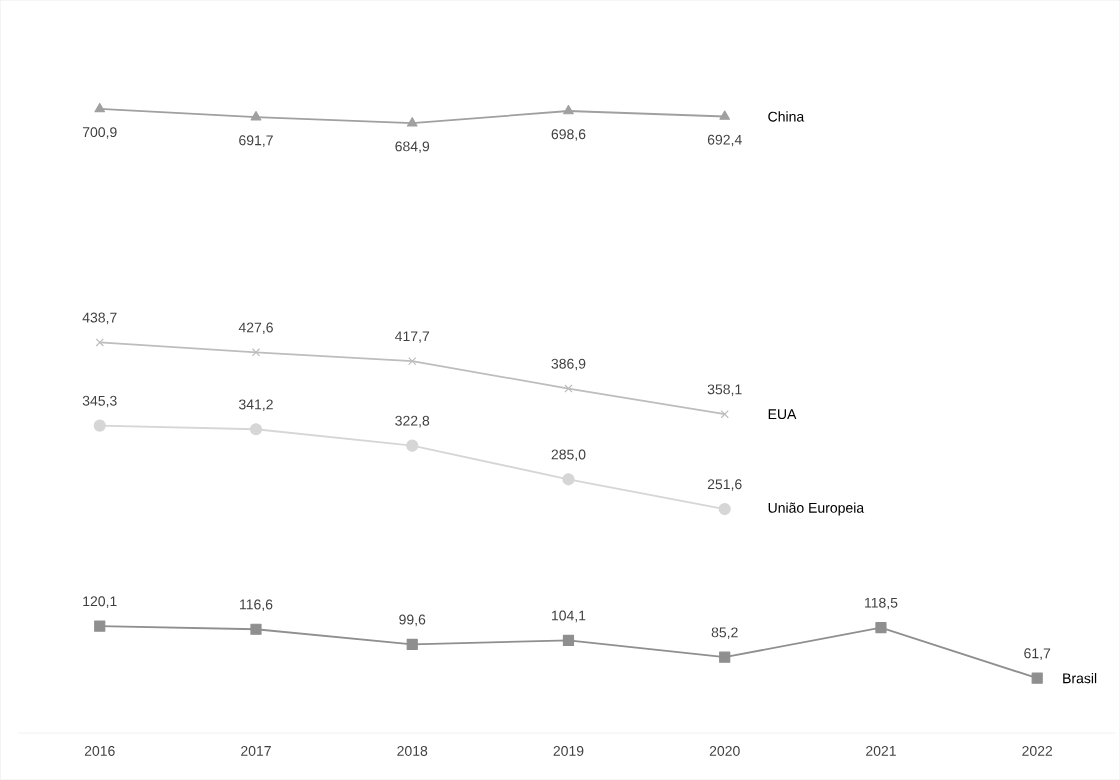 The width and height of the screenshot is (1120, 780). Describe the element at coordinates (1037, 751) in the screenshot. I see `x-tick-label: 2022` at that location.